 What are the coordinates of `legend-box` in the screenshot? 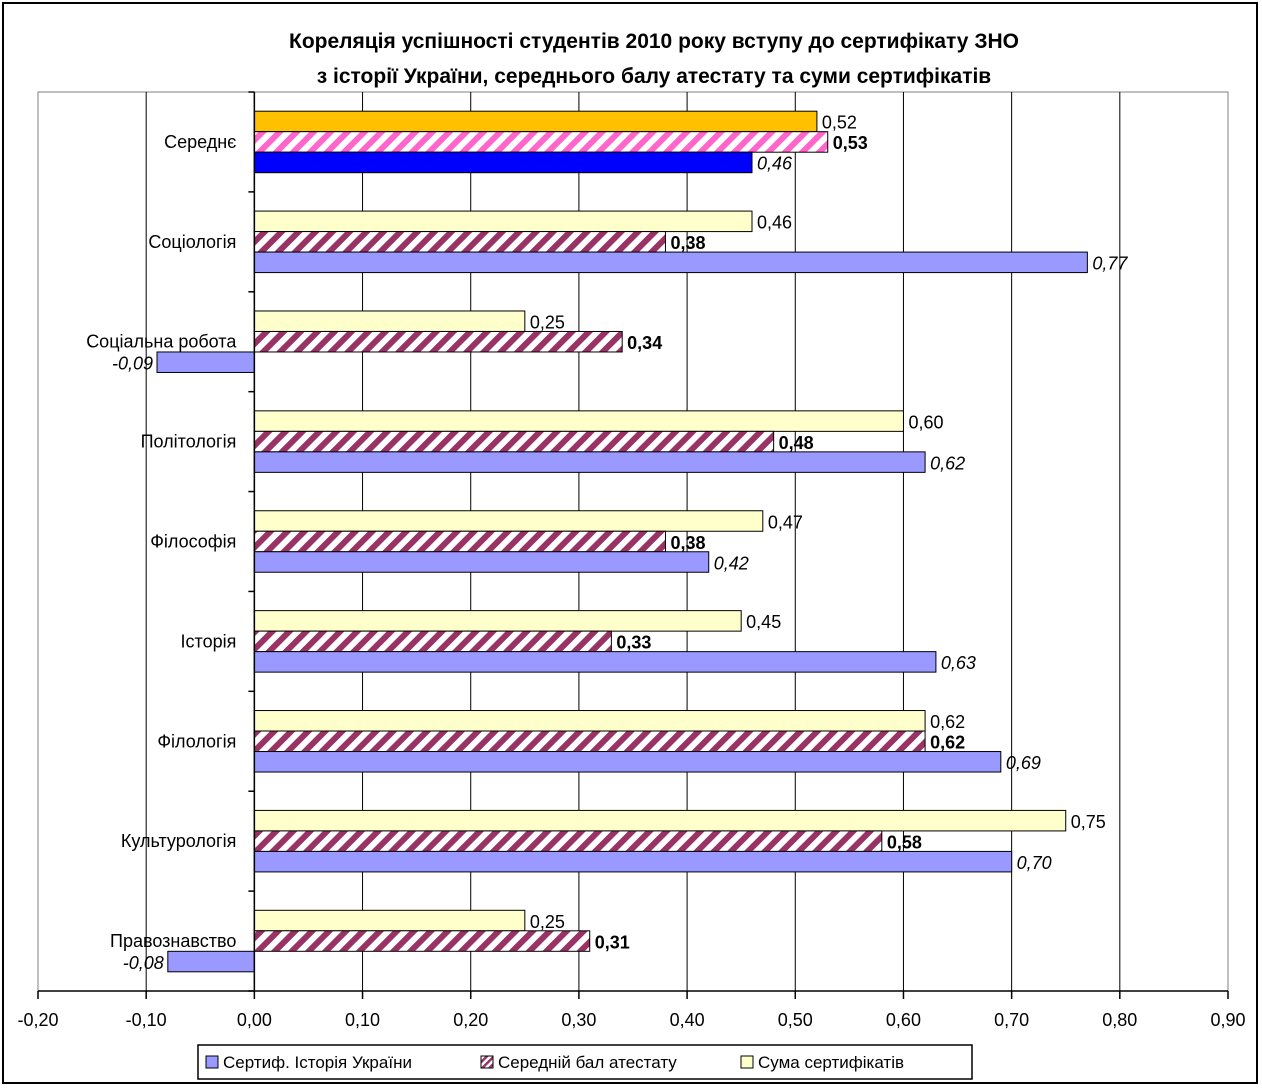 It's located at (585, 1062).